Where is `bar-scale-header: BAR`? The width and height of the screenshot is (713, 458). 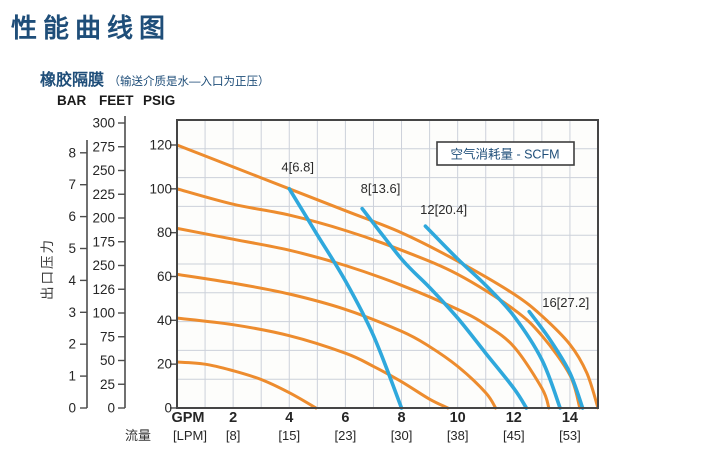
bar-scale-header: BAR is located at coordinates (72, 100).